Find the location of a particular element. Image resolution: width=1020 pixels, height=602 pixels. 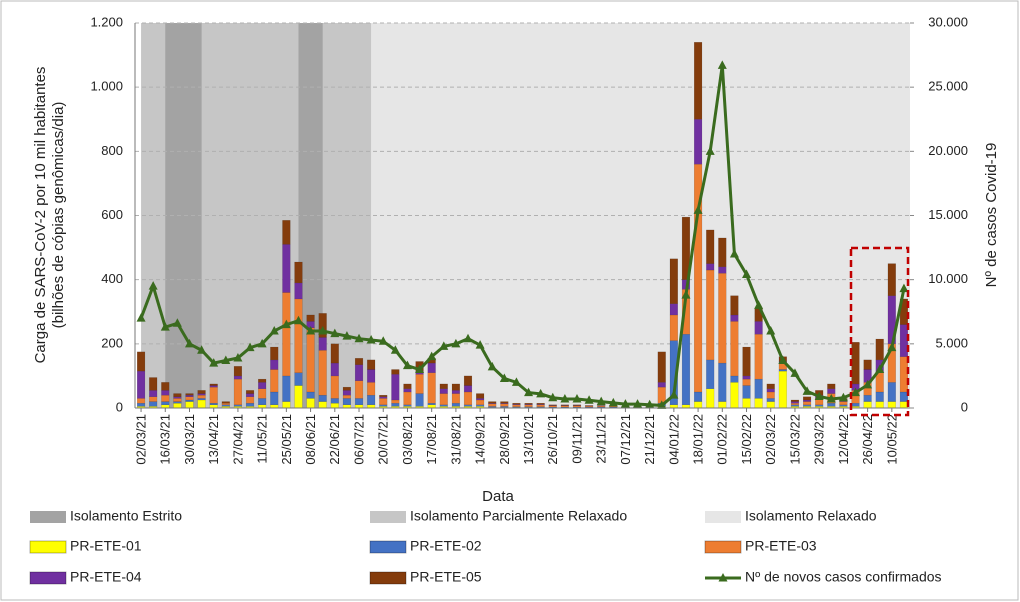

x-tick-label: 03/08/21 is located at coordinates (407, 439).